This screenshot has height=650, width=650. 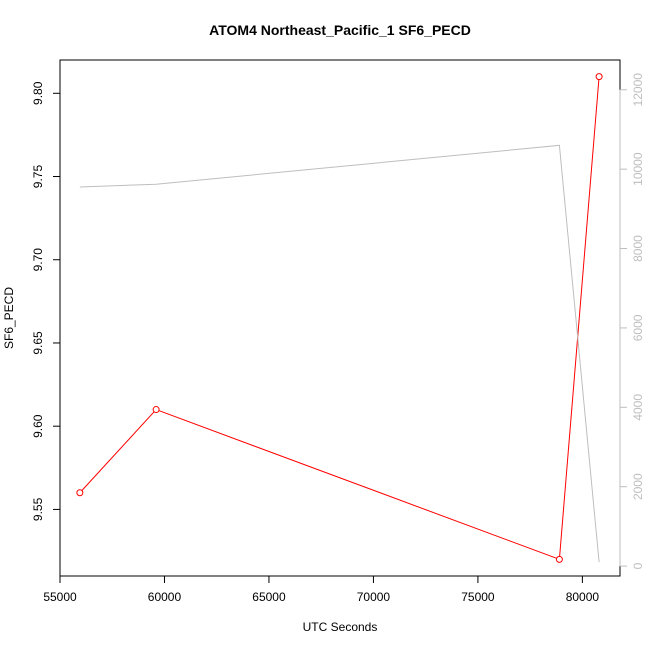 What do you see at coordinates (38, 93) in the screenshot?
I see `y-tick-label: 9.80` at bounding box center [38, 93].